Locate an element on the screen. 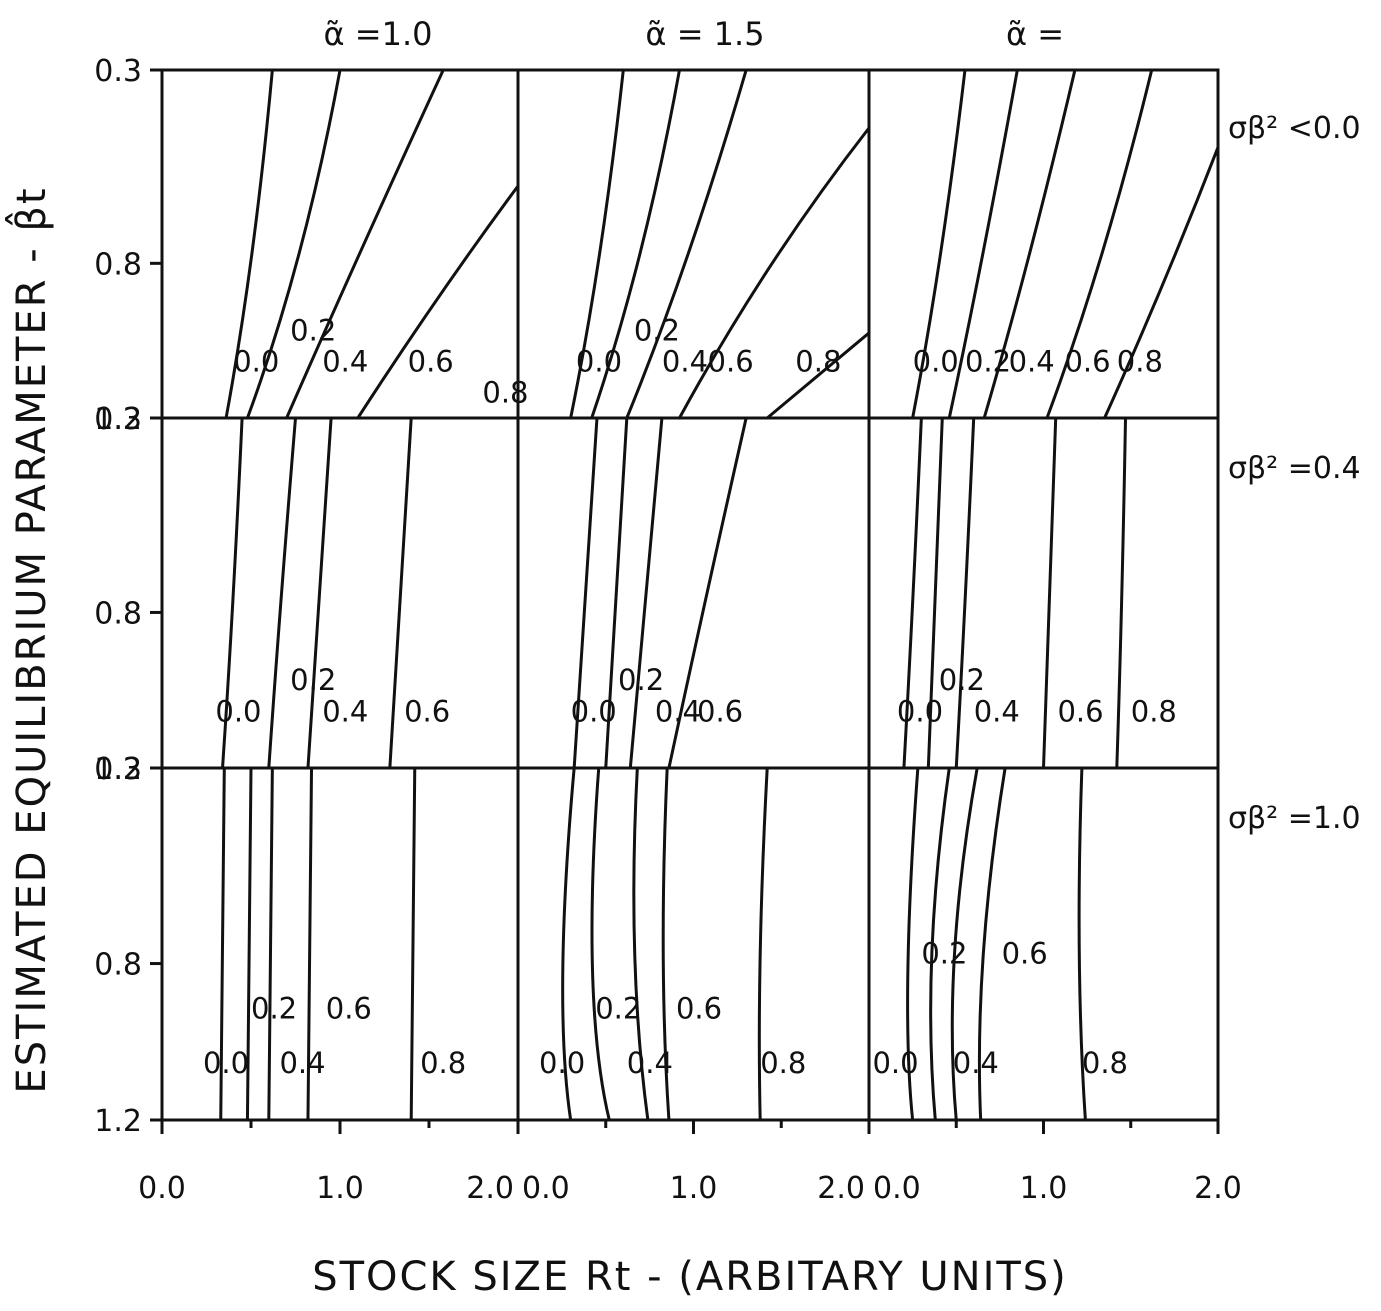  contour-label-r3-c2-0.6: 0.6 is located at coordinates (699, 1008).